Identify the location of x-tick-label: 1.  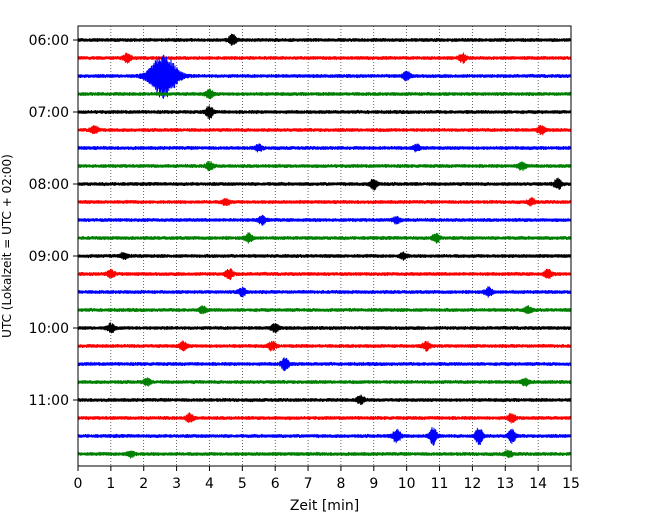
(110, 484).